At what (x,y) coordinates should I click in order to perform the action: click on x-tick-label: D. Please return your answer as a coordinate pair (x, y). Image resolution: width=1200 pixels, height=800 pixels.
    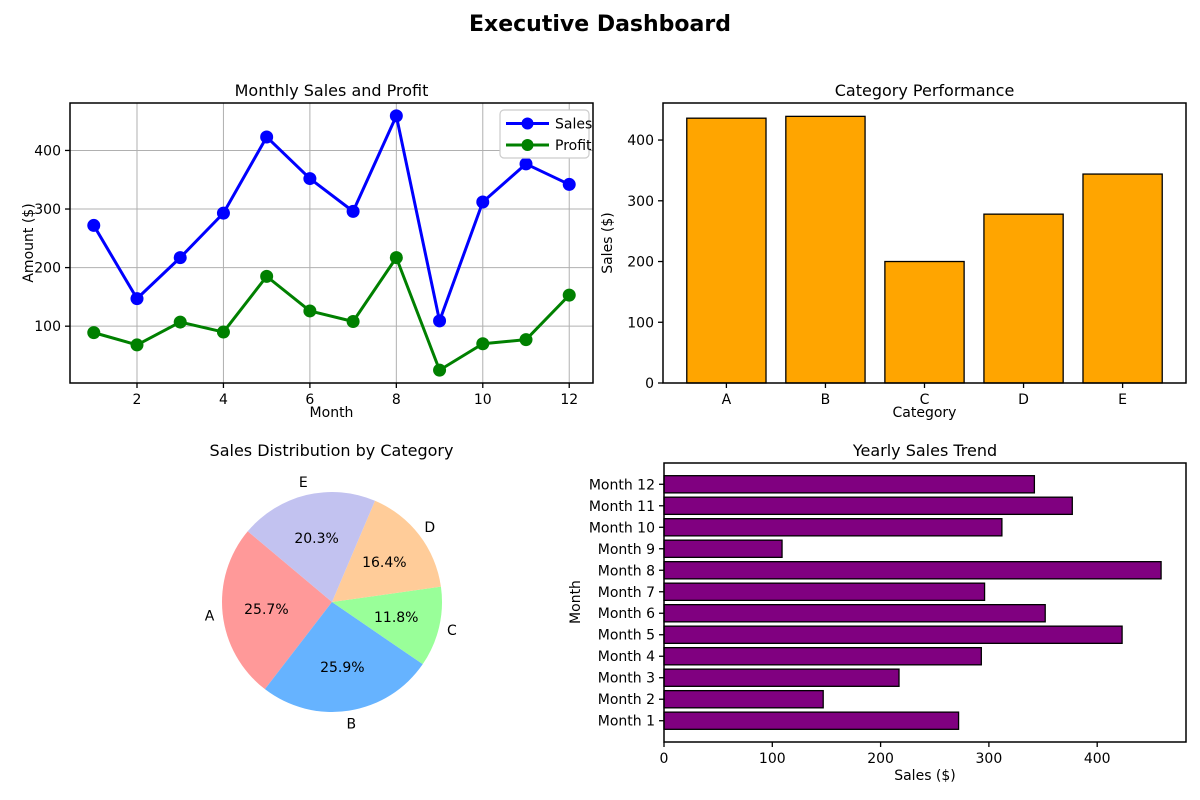
    Looking at the image, I should click on (1023, 400).